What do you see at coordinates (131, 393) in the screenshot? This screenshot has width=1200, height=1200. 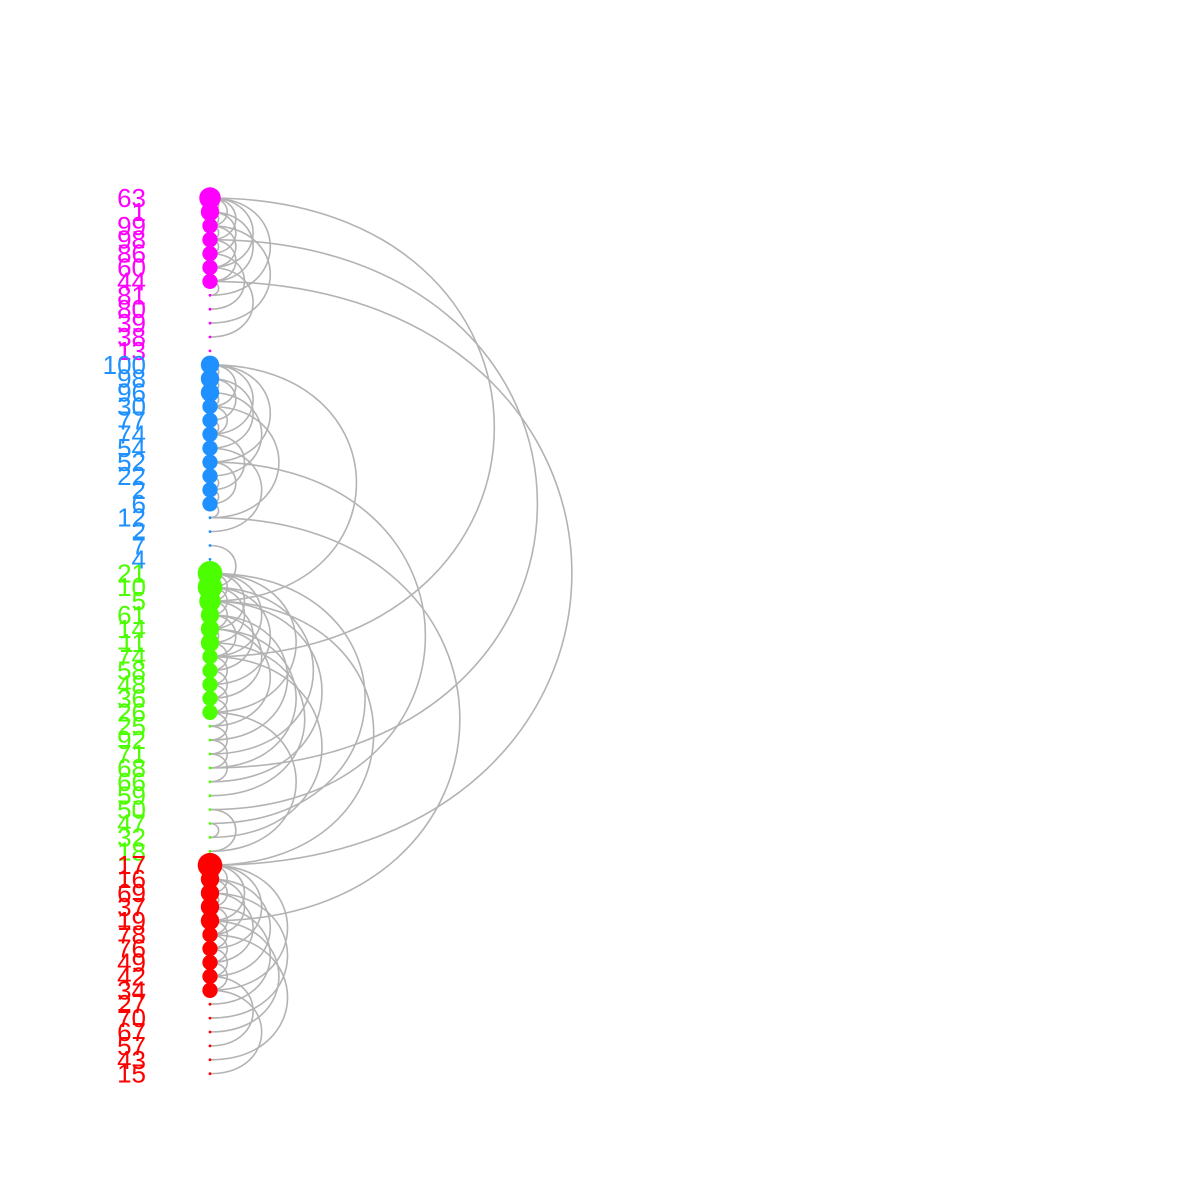 I see `node-label-14: 96` at bounding box center [131, 393].